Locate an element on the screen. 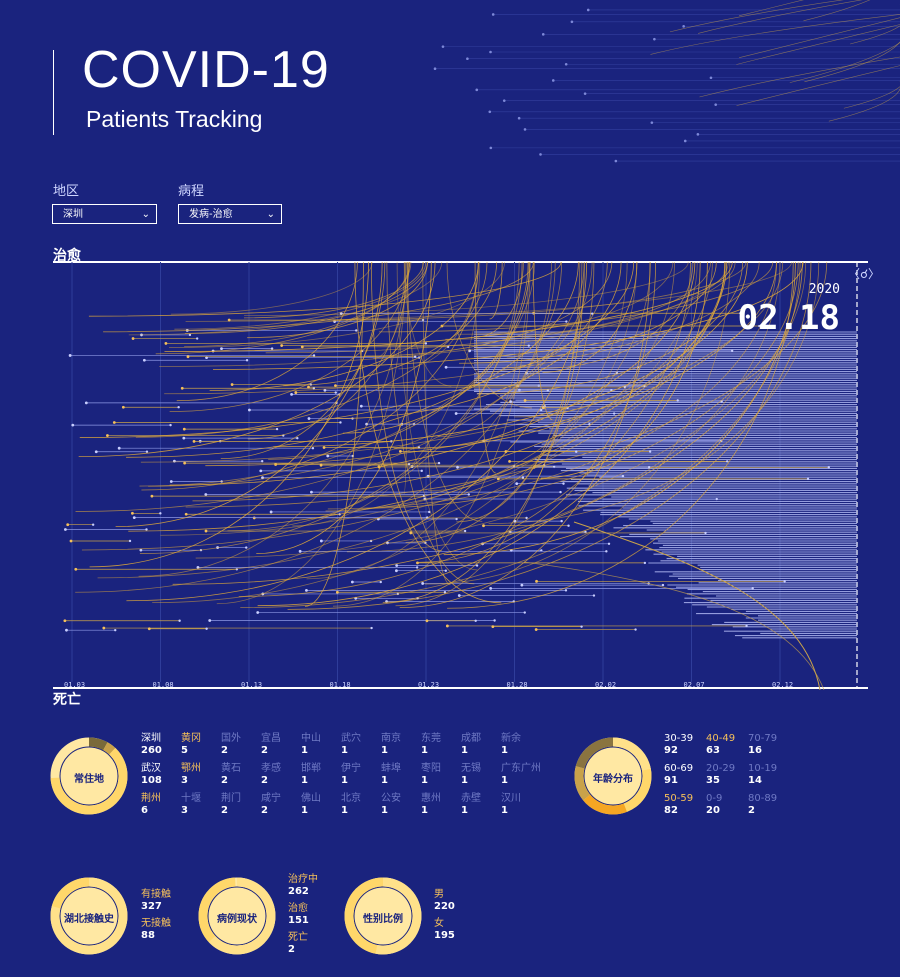 The width and height of the screenshot is (900, 977). residence-stat: 鄂州 3 is located at coordinates (191, 775).